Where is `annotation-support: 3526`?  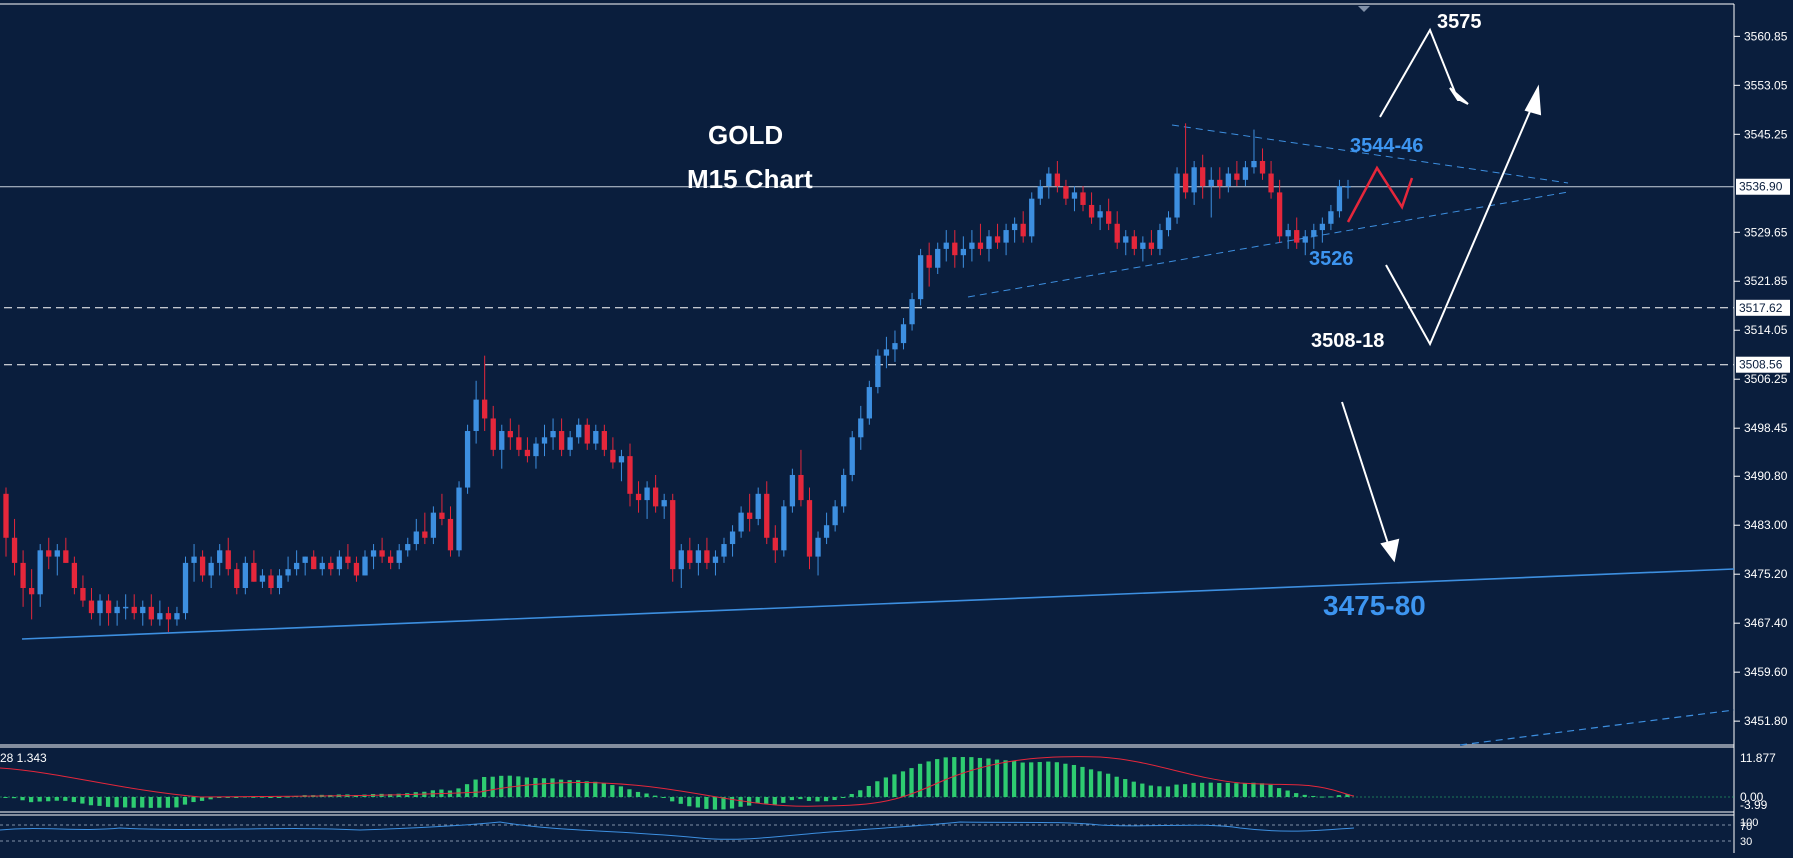
annotation-support: 3526 is located at coordinates (1331, 259).